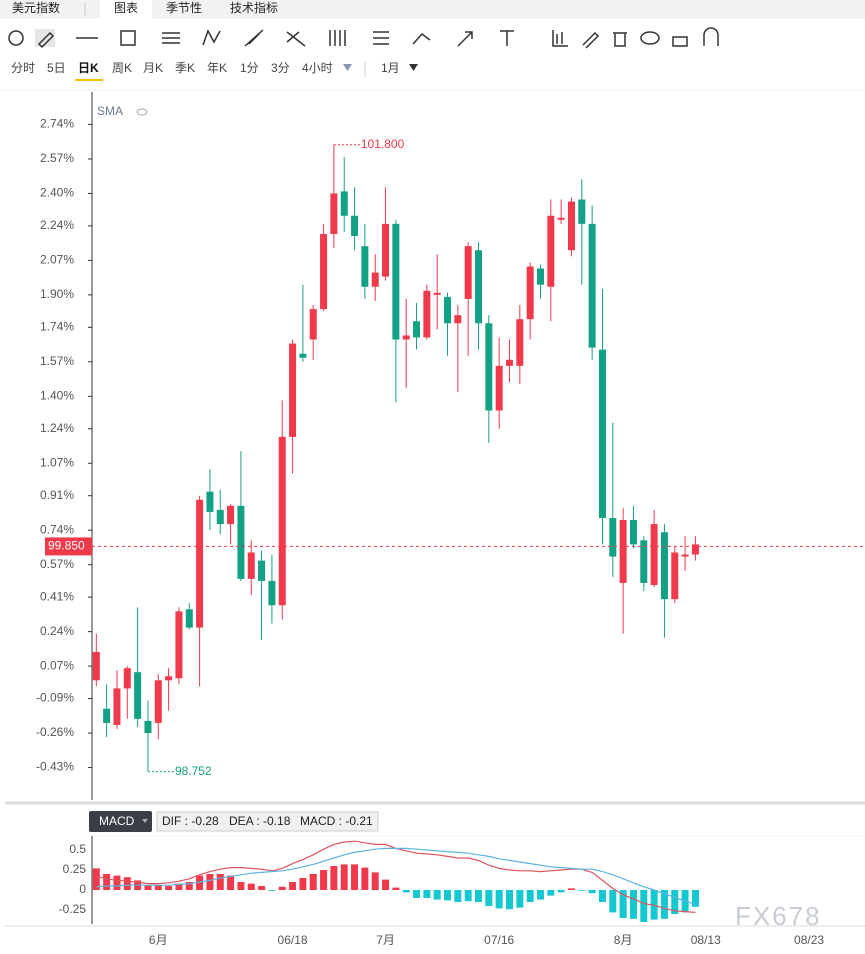 This screenshot has height=954, width=865. Describe the element at coordinates (122, 68) in the screenshot. I see `period: 周K` at that location.